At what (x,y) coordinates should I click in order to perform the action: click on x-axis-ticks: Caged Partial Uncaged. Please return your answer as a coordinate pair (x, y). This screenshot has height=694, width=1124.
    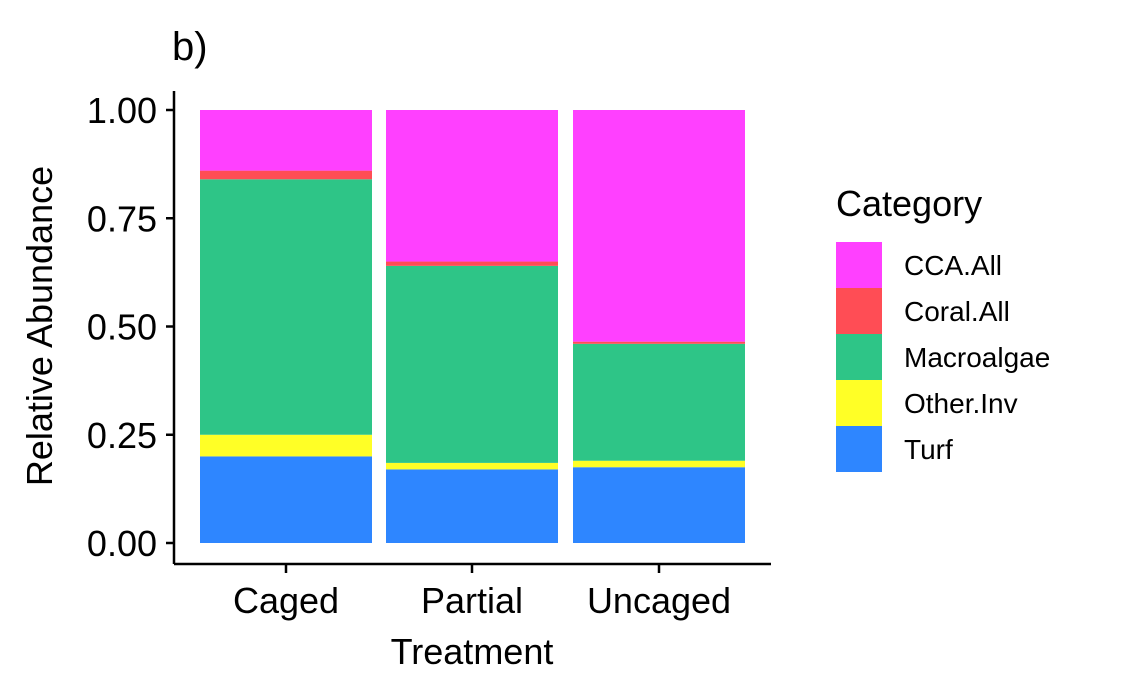
    Looking at the image, I should click on (482, 592).